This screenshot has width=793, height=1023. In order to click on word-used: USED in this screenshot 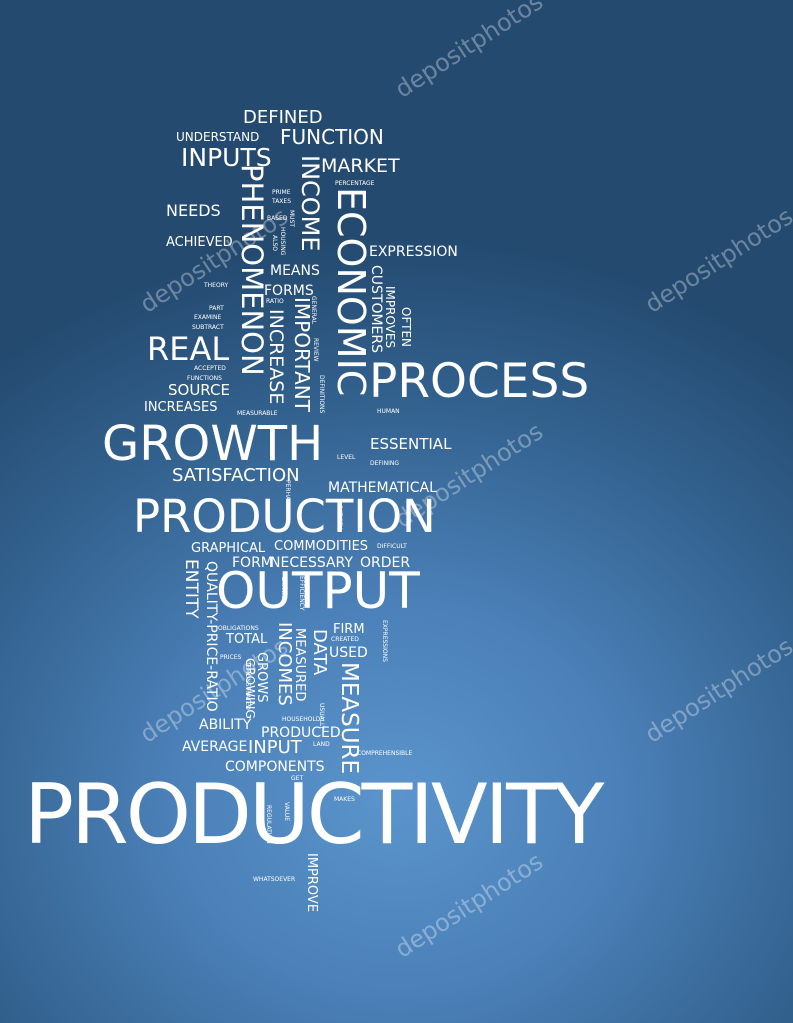, I will do `click(348, 653)`.